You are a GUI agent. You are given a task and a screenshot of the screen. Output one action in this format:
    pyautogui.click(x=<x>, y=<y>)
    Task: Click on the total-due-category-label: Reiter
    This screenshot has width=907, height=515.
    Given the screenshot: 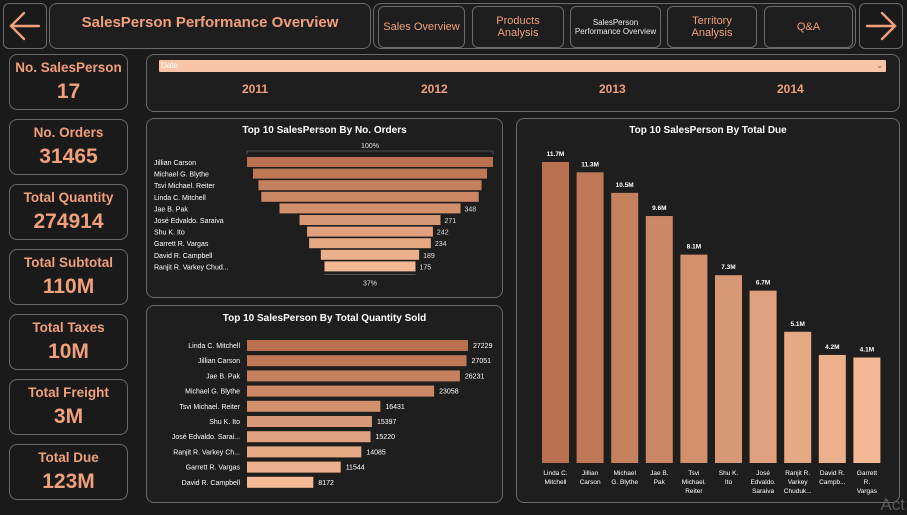 What is the action you would take?
    pyautogui.click(x=694, y=491)
    